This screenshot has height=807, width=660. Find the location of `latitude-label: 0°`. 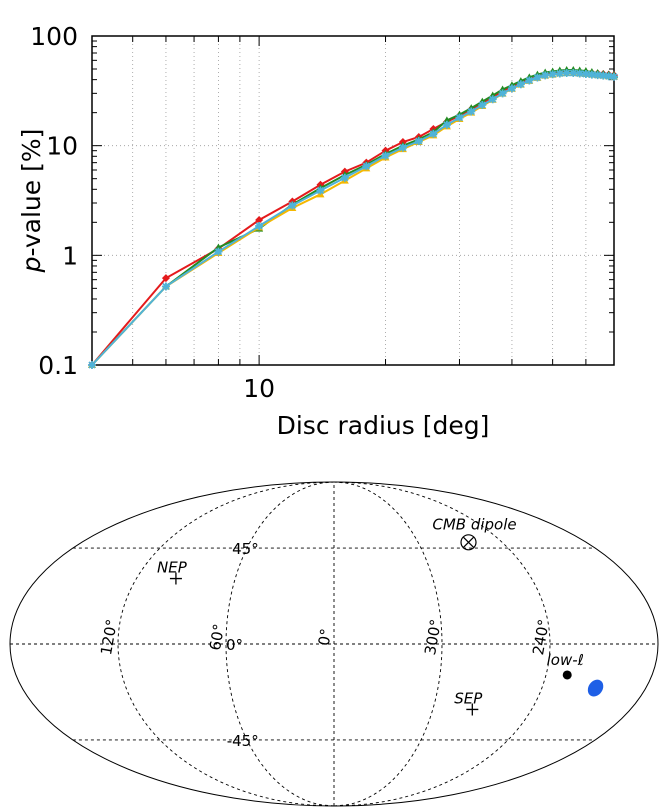

latitude-label: 0° is located at coordinates (234, 645).